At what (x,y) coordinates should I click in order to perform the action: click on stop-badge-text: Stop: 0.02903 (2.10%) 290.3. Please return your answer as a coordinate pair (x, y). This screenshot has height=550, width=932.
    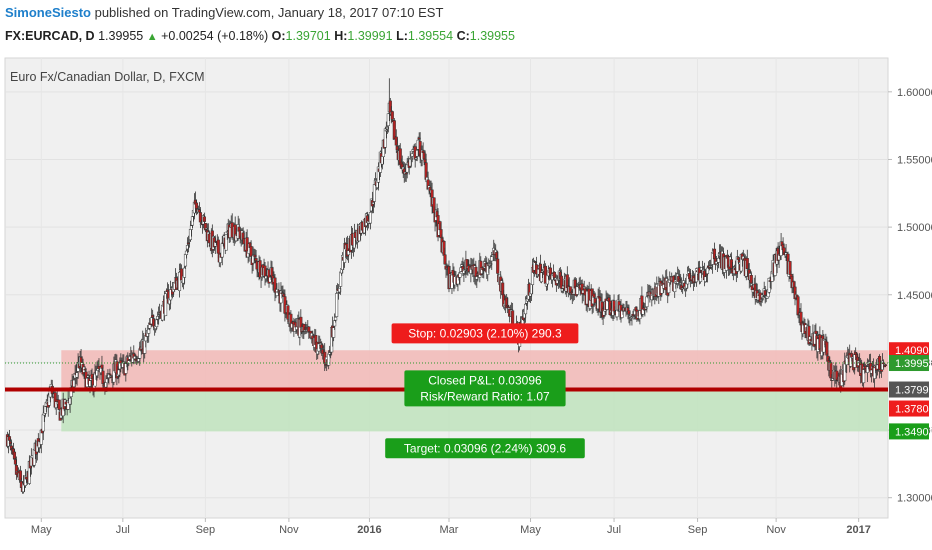
    Looking at the image, I should click on (485, 333).